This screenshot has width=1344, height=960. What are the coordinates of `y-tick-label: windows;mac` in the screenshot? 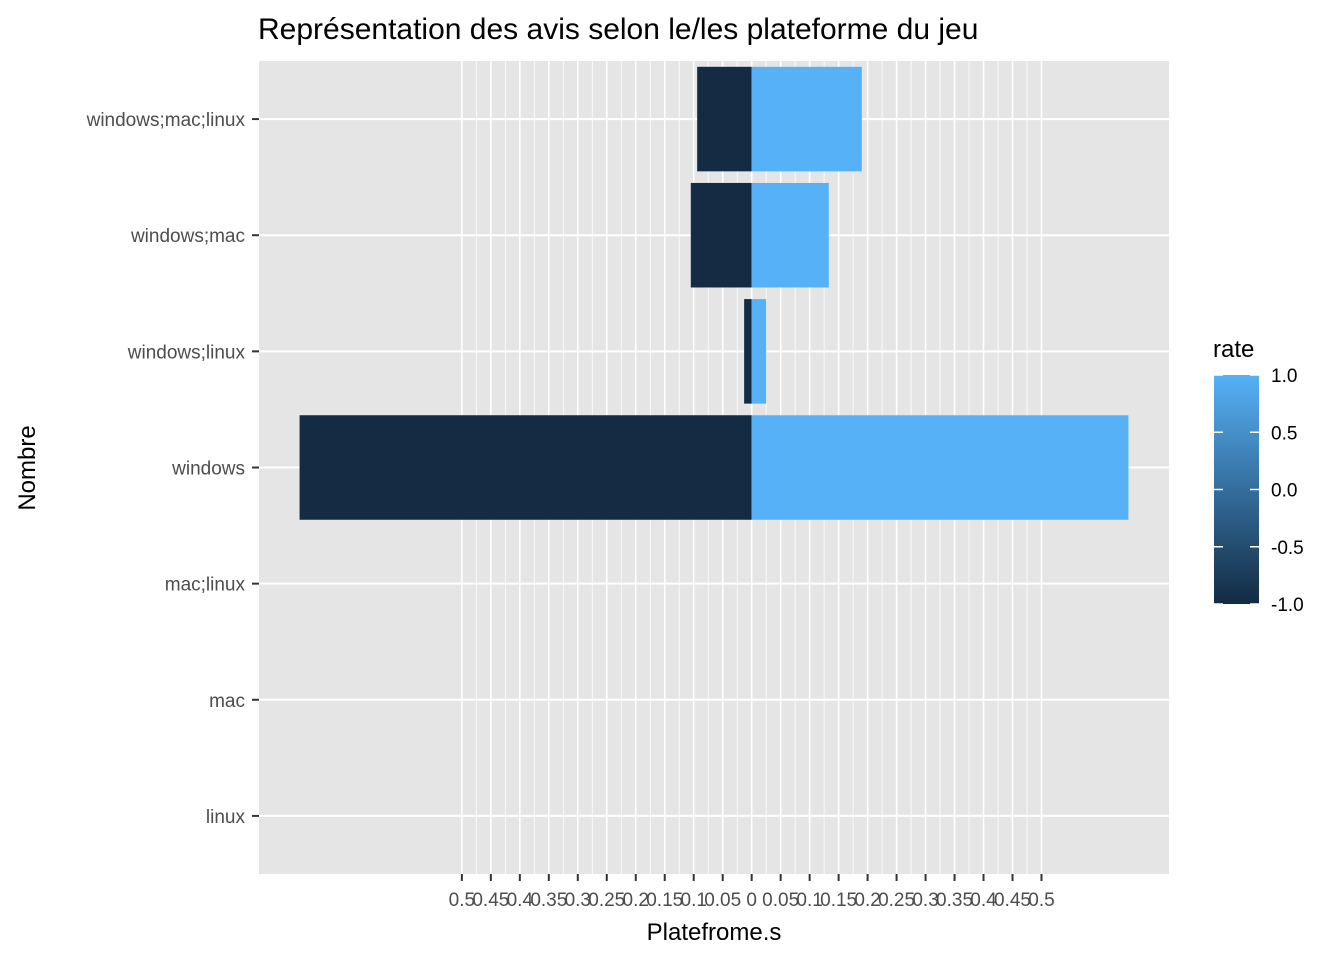 It's located at (187, 236).